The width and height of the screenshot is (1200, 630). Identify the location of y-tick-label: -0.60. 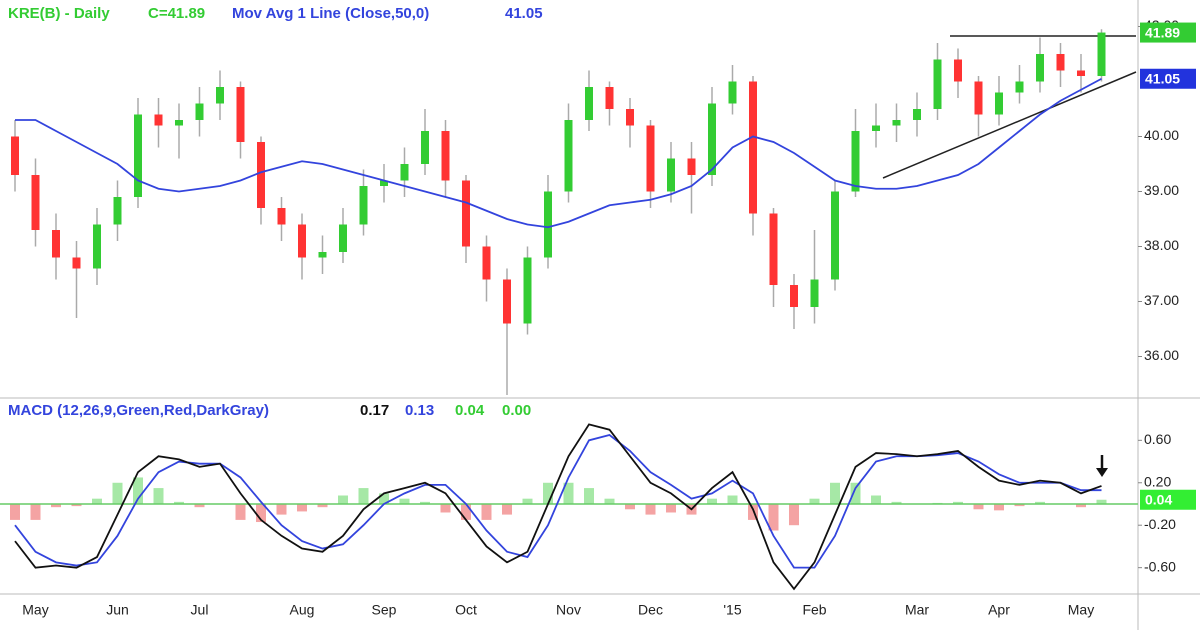
(1160, 566).